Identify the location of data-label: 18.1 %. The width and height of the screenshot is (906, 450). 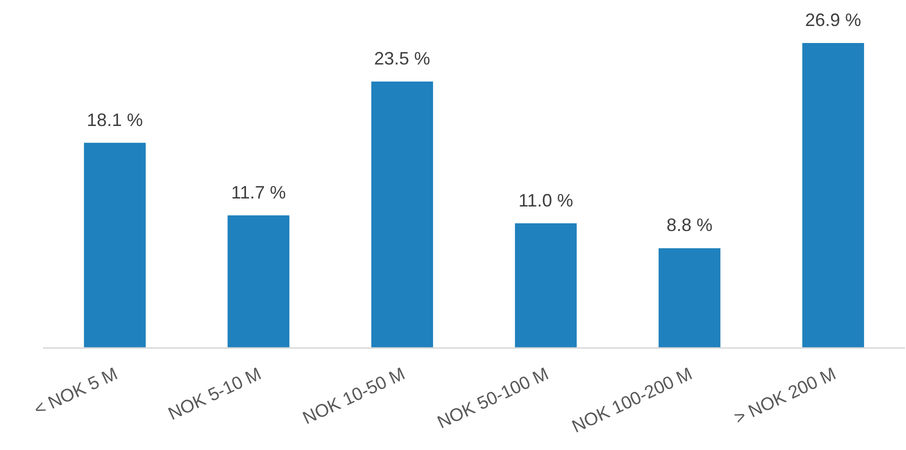
(114, 120).